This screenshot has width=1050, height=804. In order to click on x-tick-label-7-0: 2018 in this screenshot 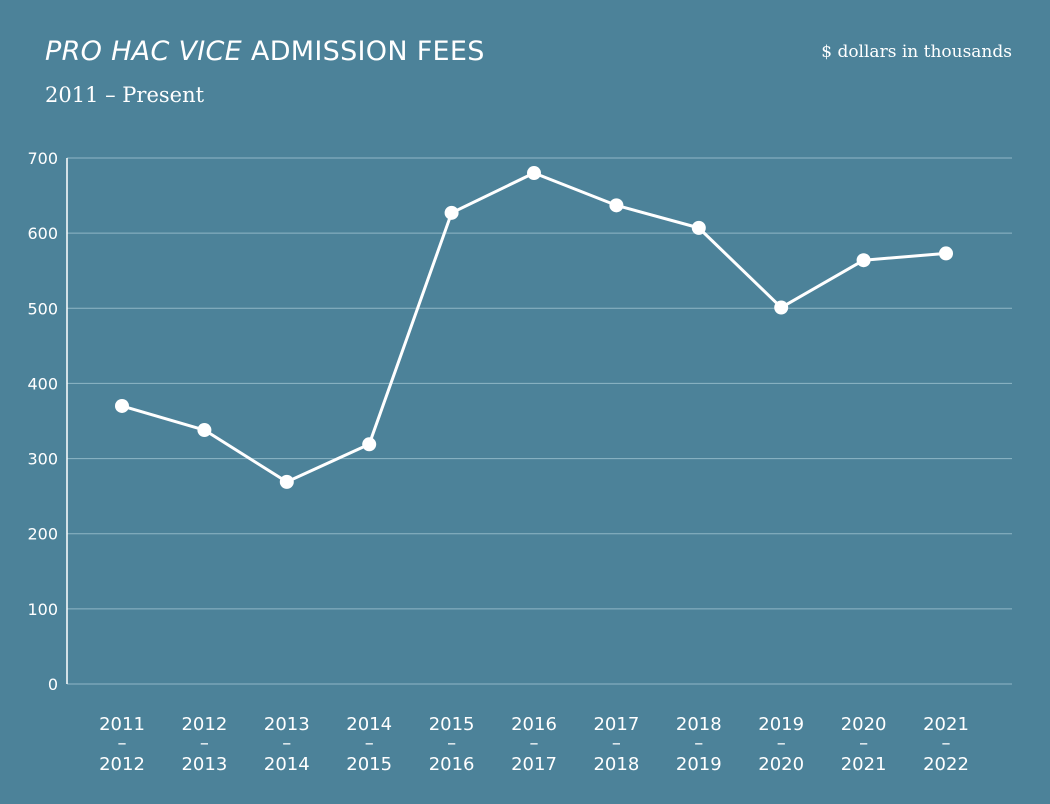, I will do `click(699, 724)`.